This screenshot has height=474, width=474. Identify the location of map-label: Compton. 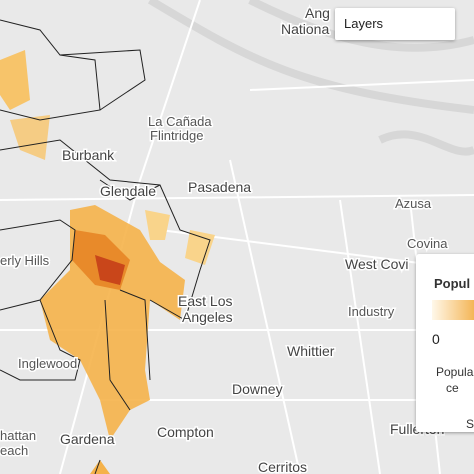
(185, 432).